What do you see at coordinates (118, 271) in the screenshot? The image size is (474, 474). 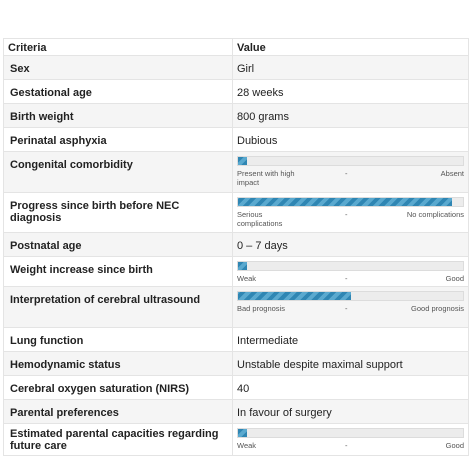 I see `criteria-cell: Weight increase since birth` at bounding box center [118, 271].